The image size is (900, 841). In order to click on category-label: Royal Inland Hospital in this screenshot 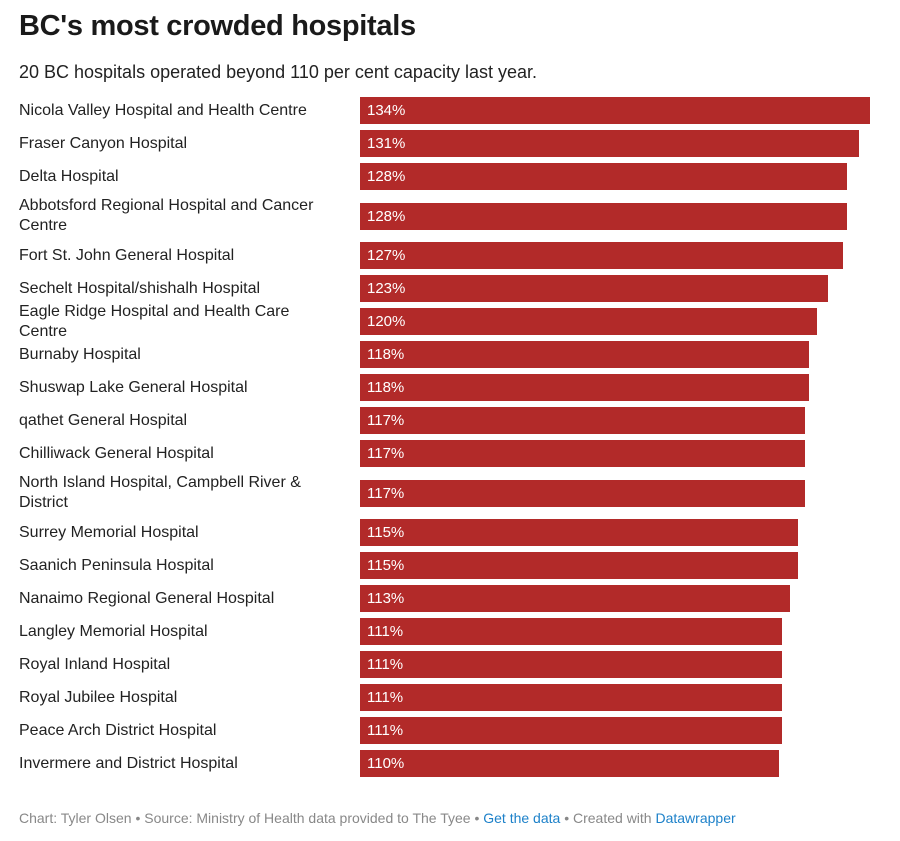, I will do `click(95, 664)`.